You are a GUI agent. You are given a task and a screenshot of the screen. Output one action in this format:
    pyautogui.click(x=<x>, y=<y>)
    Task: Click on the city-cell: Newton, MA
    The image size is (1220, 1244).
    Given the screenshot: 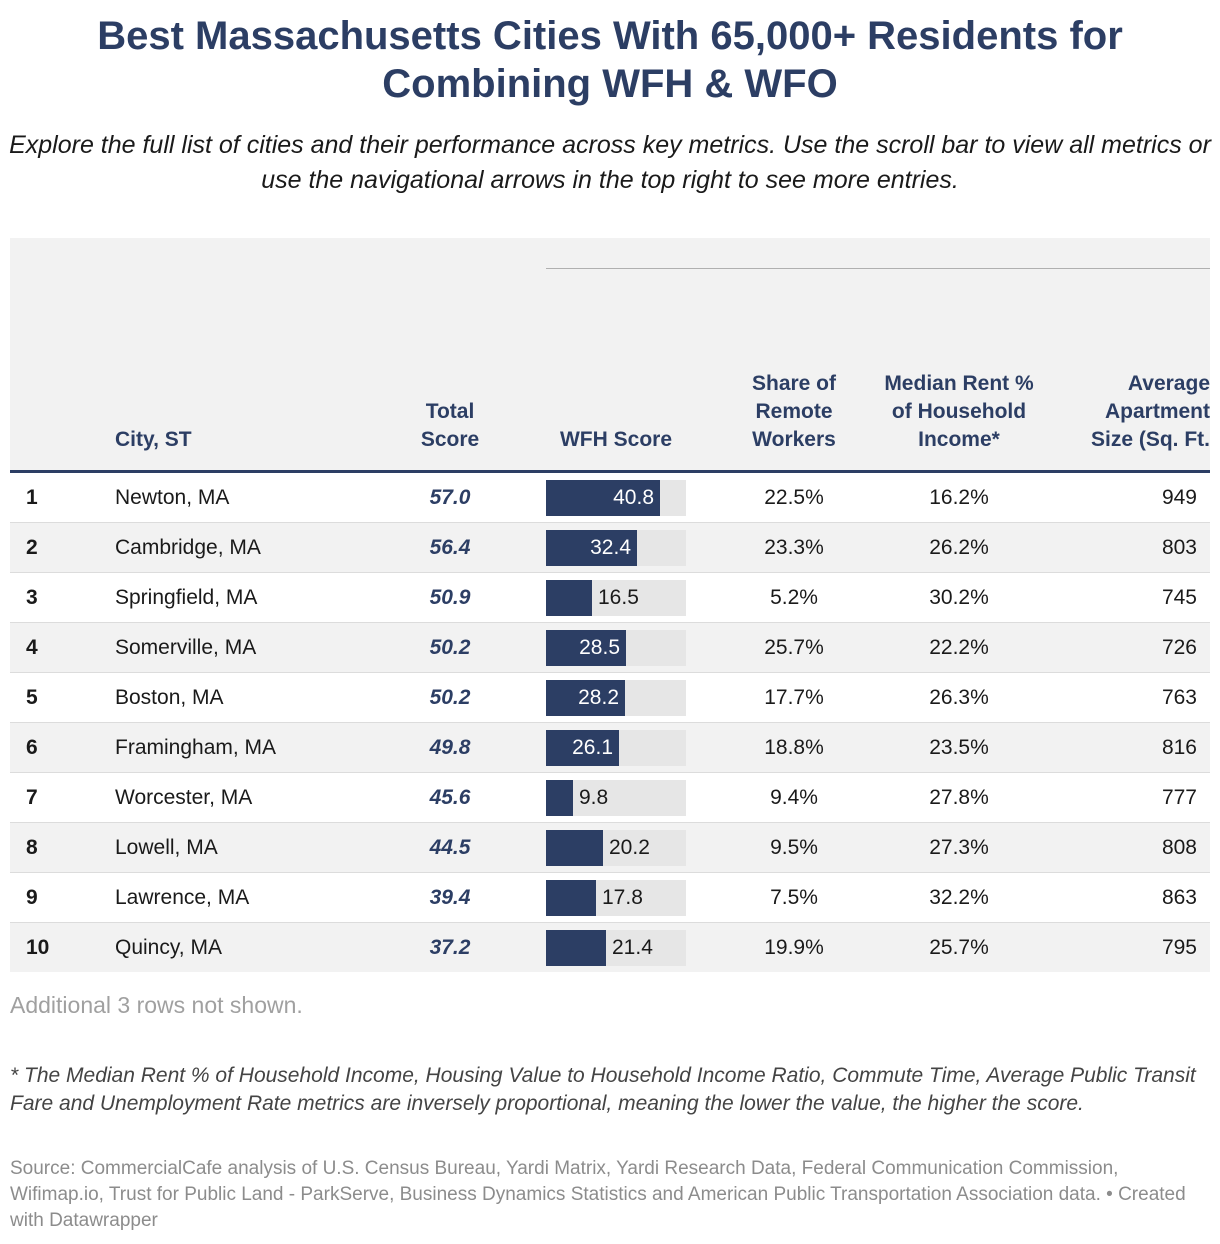 What is the action you would take?
    pyautogui.click(x=172, y=497)
    